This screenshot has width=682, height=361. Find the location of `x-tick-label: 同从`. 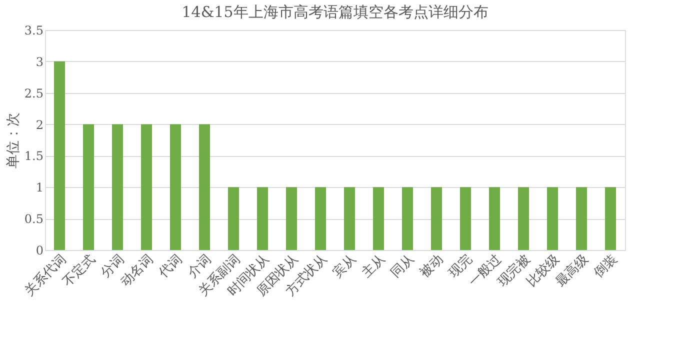

x-tick-label: 同从 is located at coordinates (403, 266).